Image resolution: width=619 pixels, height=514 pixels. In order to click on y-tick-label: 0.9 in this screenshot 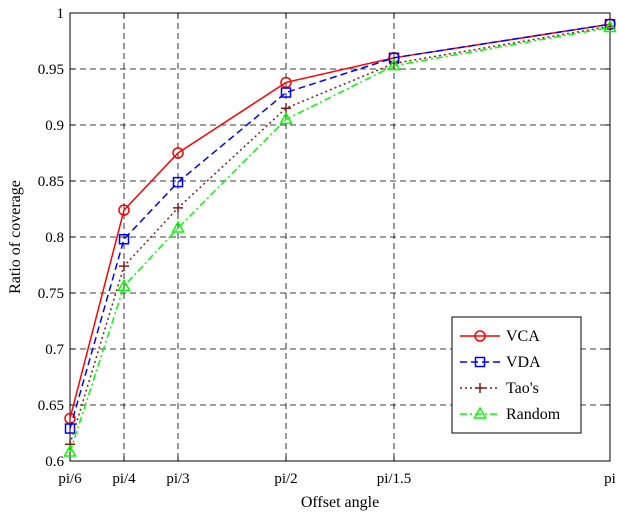, I will do `click(54, 126)`.